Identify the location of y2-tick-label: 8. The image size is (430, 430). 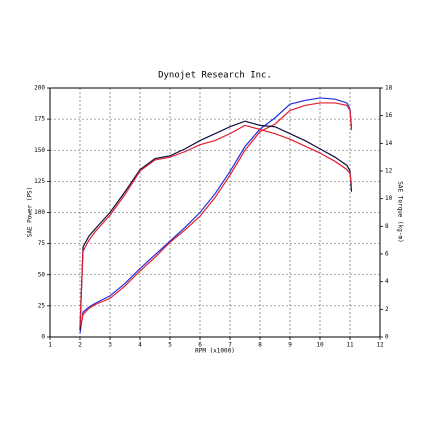
(387, 226).